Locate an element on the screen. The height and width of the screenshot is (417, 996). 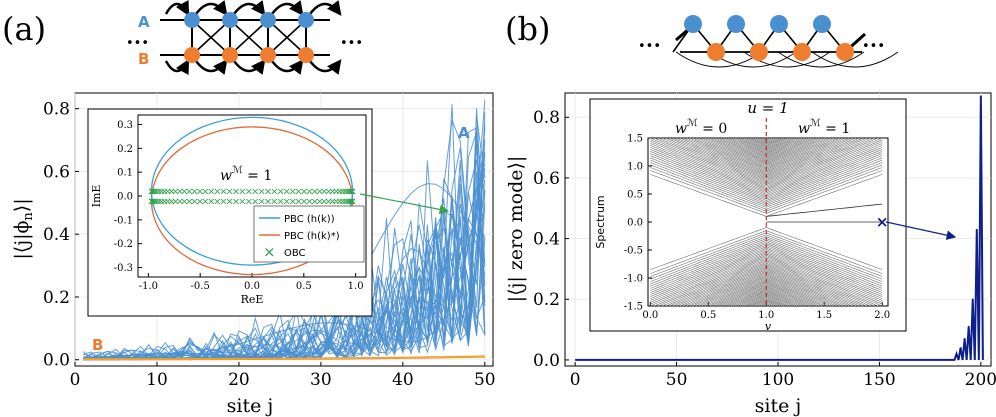
y-tick-label: 0.4 is located at coordinates (546, 240).